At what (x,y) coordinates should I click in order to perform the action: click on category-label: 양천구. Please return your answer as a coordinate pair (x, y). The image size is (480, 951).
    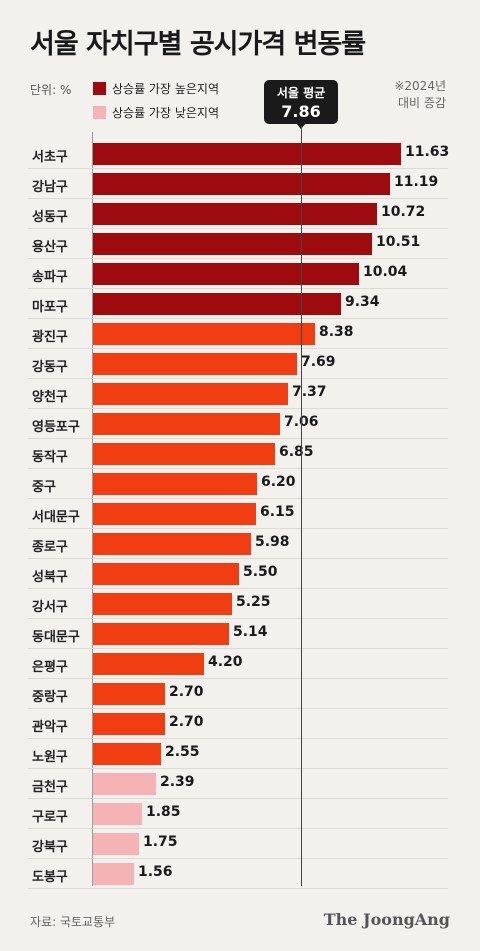
    Looking at the image, I should click on (50, 397).